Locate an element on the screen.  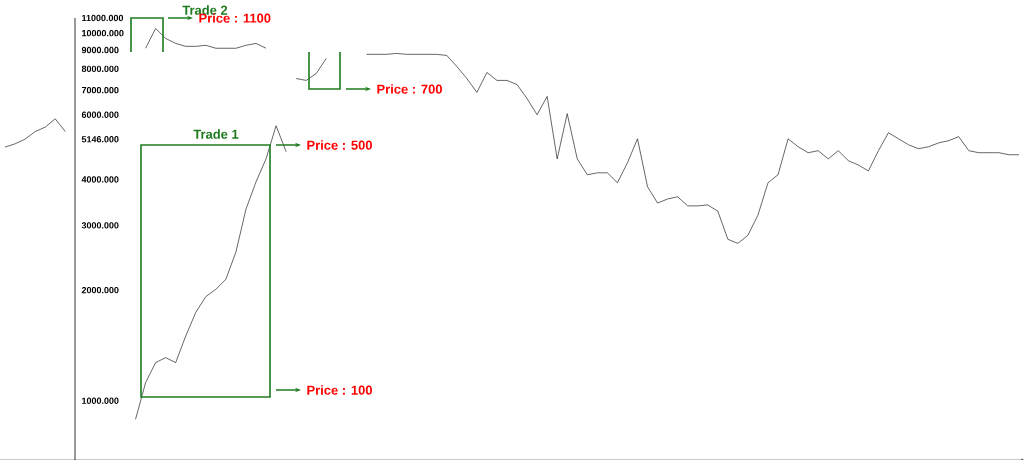
annotation: Price : 500 is located at coordinates (339, 145).